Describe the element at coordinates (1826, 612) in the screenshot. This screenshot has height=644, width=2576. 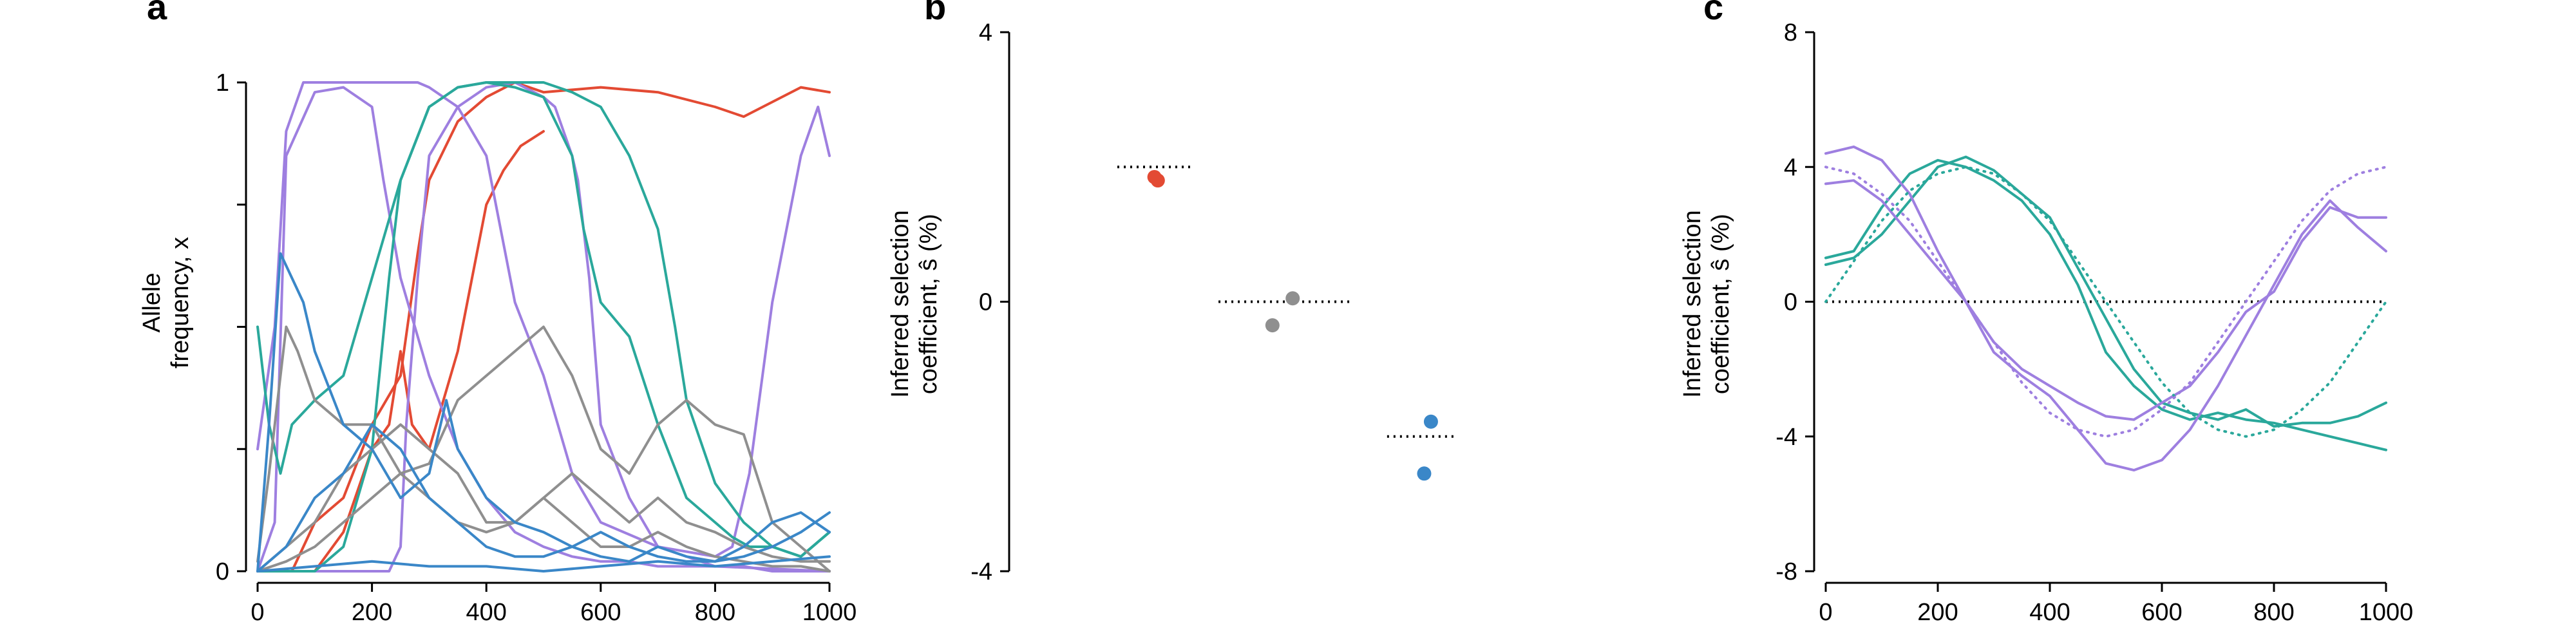
I see `panel-c-x-tick-label: 0` at that location.